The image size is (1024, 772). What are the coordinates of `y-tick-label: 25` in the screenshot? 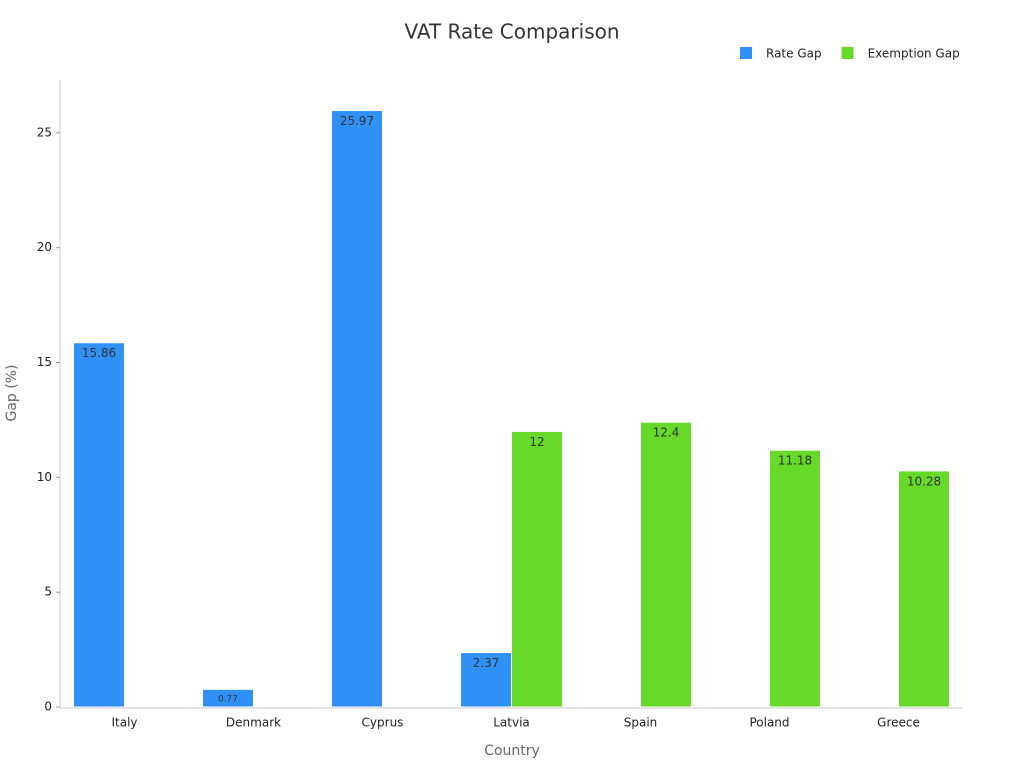 It's located at (44, 132).